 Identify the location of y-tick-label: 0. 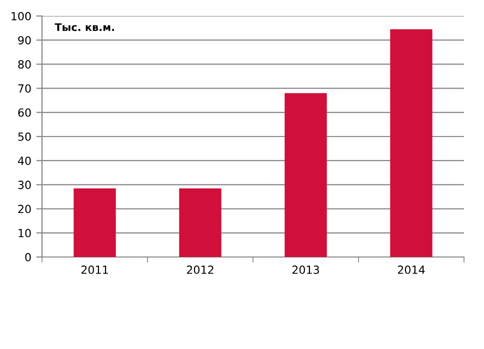
(28, 257).